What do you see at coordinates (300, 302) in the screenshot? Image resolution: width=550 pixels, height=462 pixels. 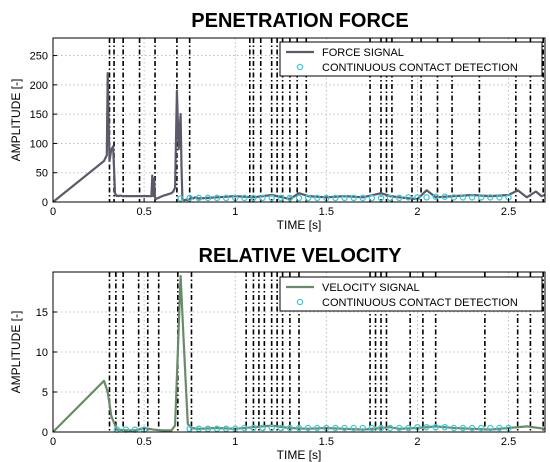 I see `legend-detection-swatch` at bounding box center [300, 302].